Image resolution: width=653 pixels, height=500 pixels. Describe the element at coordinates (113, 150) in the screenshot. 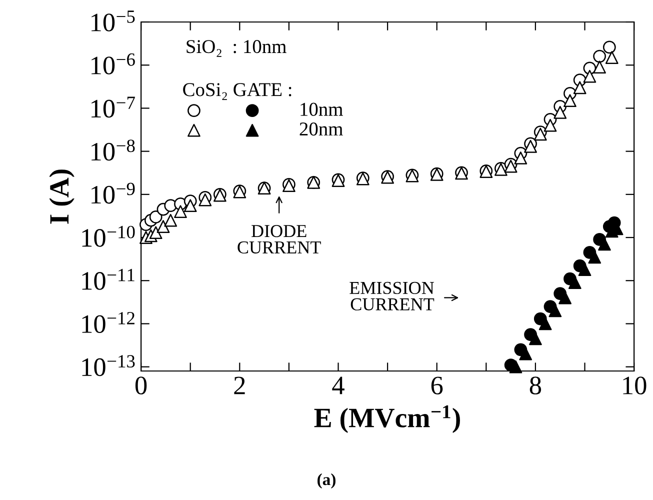

I see `y-tick-label: 10$^{−8}$` at that location.